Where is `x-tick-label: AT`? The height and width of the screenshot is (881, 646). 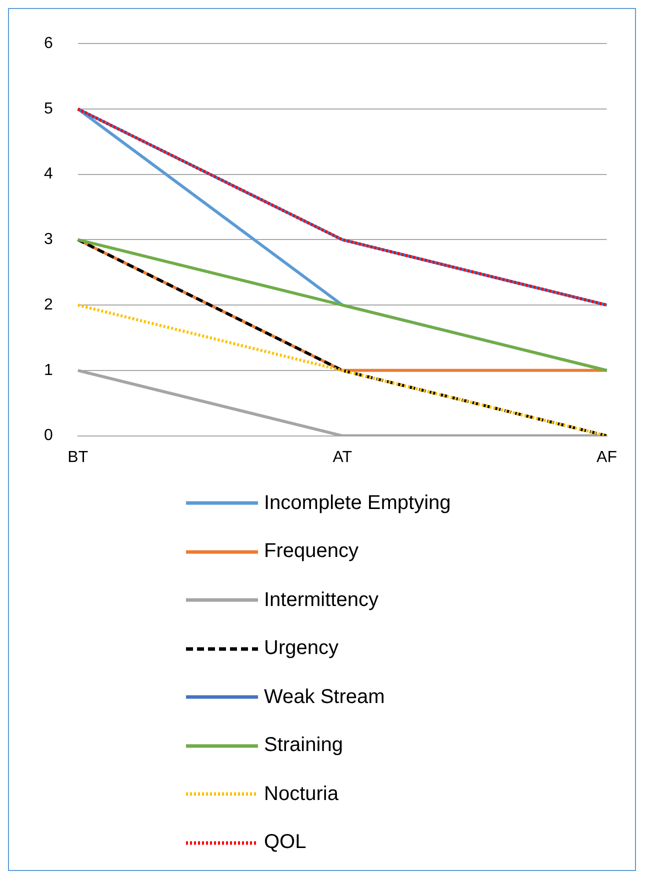
x-tick-label: AT is located at coordinates (342, 457).